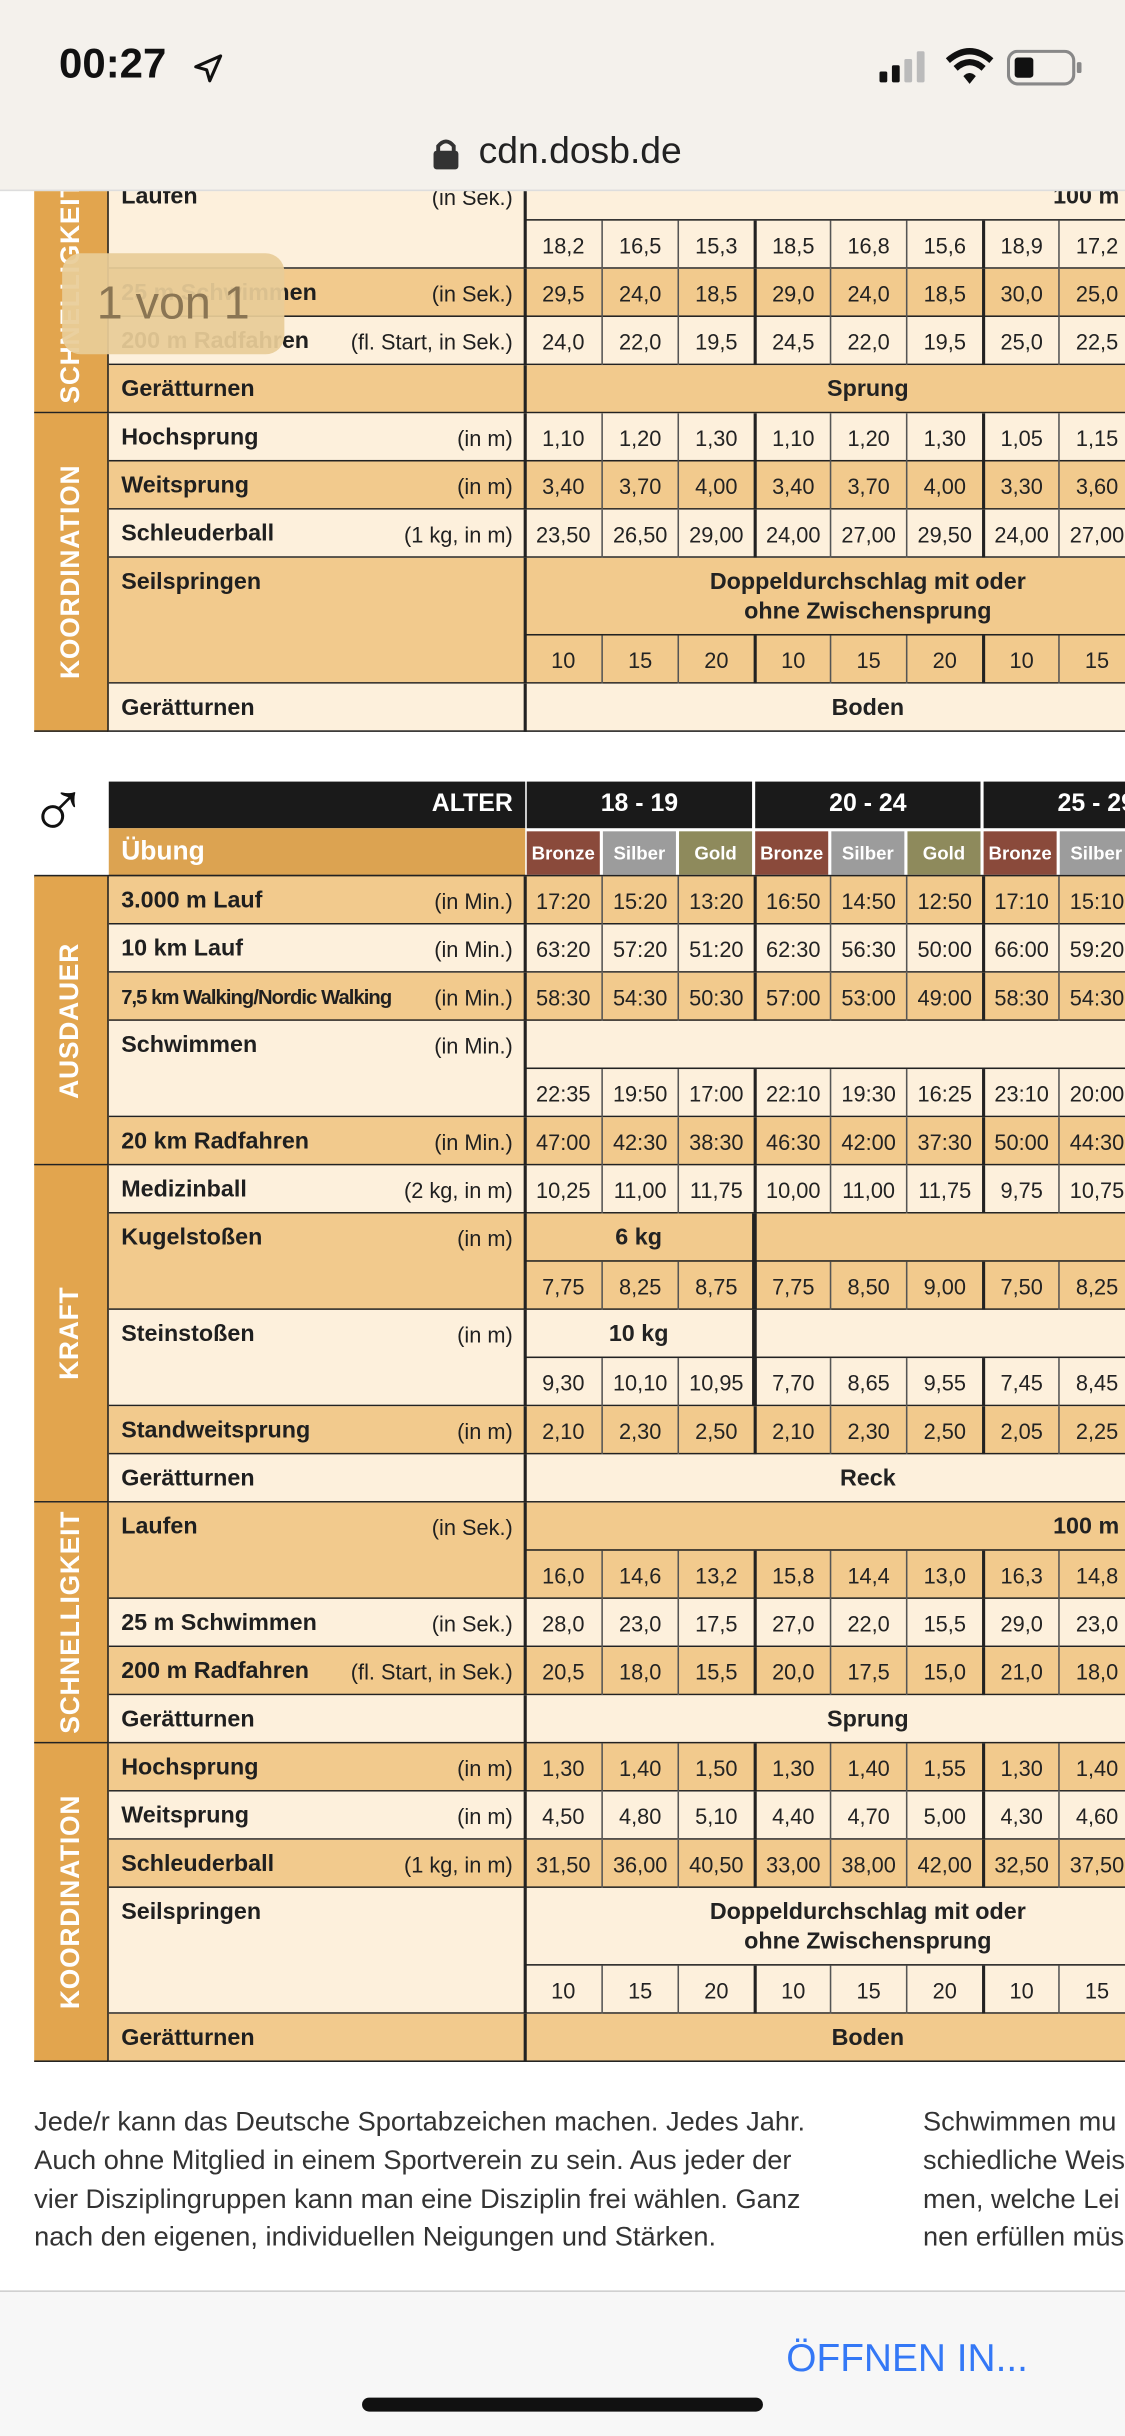  I want to click on value-cell: 50:30, so click(715, 996).